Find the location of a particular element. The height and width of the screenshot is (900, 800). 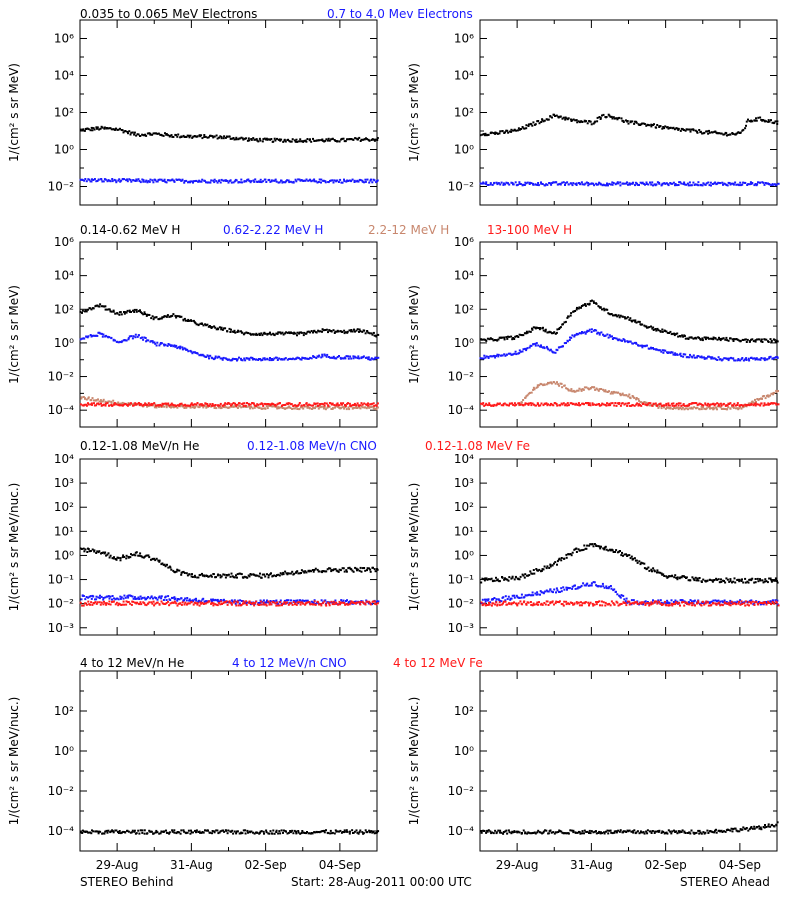

panel-header-label: 0.14-0.62 MeV H is located at coordinates (130, 230).